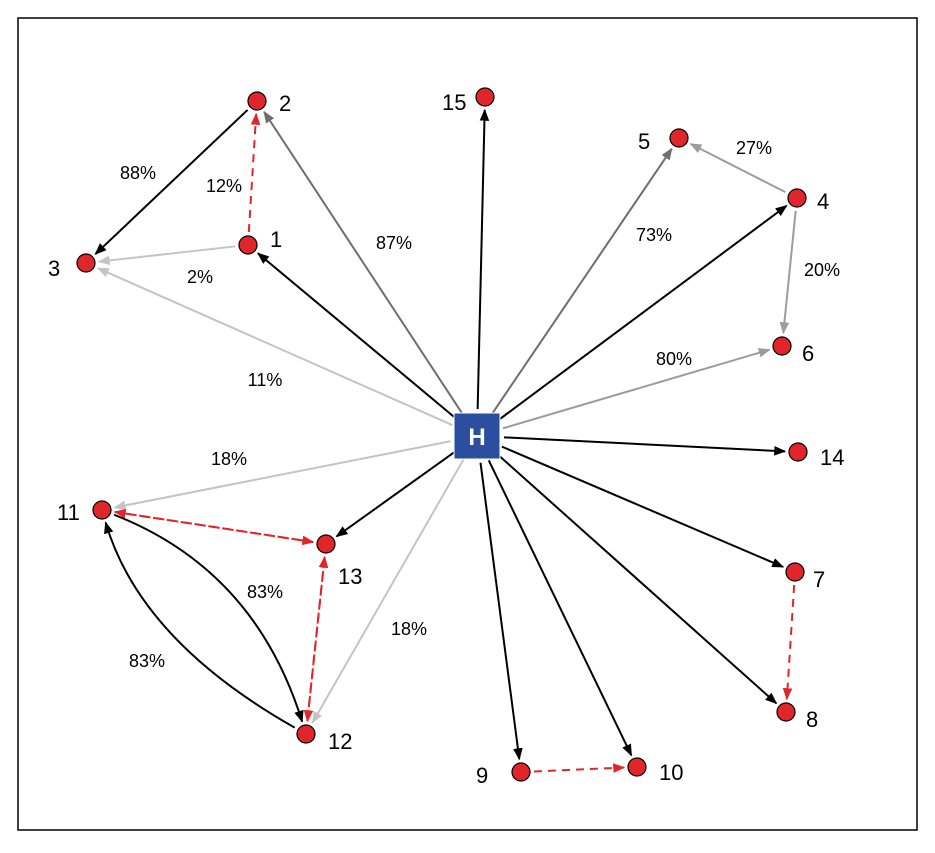 The image size is (935, 853). Describe the element at coordinates (350, 576) in the screenshot. I see `node-label-13: 13` at that location.